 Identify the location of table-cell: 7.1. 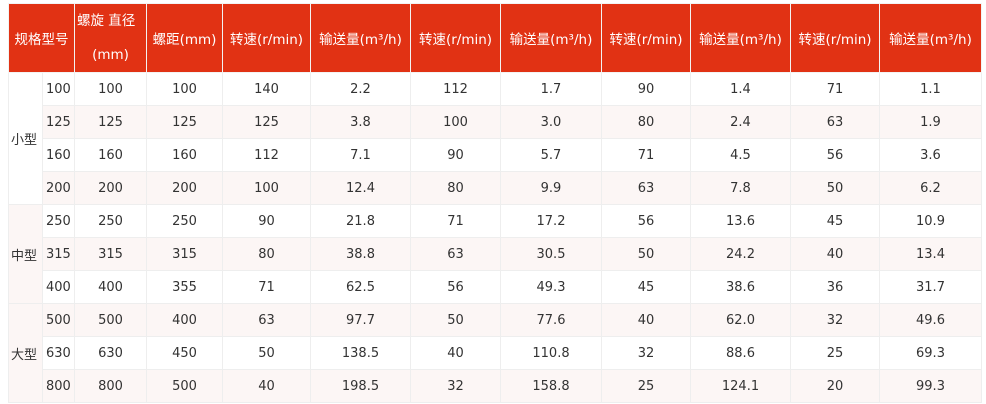
(360, 155).